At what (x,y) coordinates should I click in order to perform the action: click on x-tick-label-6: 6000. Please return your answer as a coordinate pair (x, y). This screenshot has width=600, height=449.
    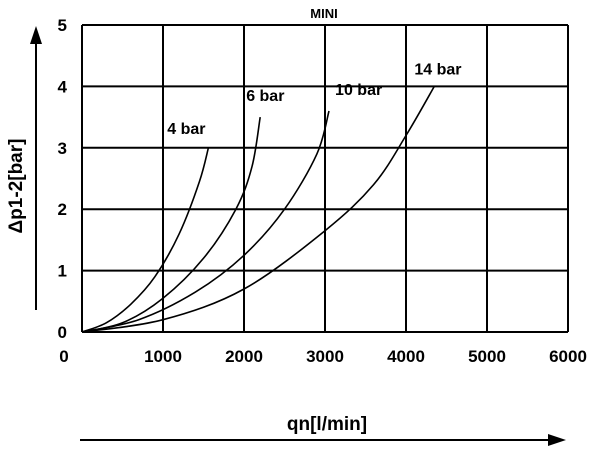
    Looking at the image, I should click on (568, 356).